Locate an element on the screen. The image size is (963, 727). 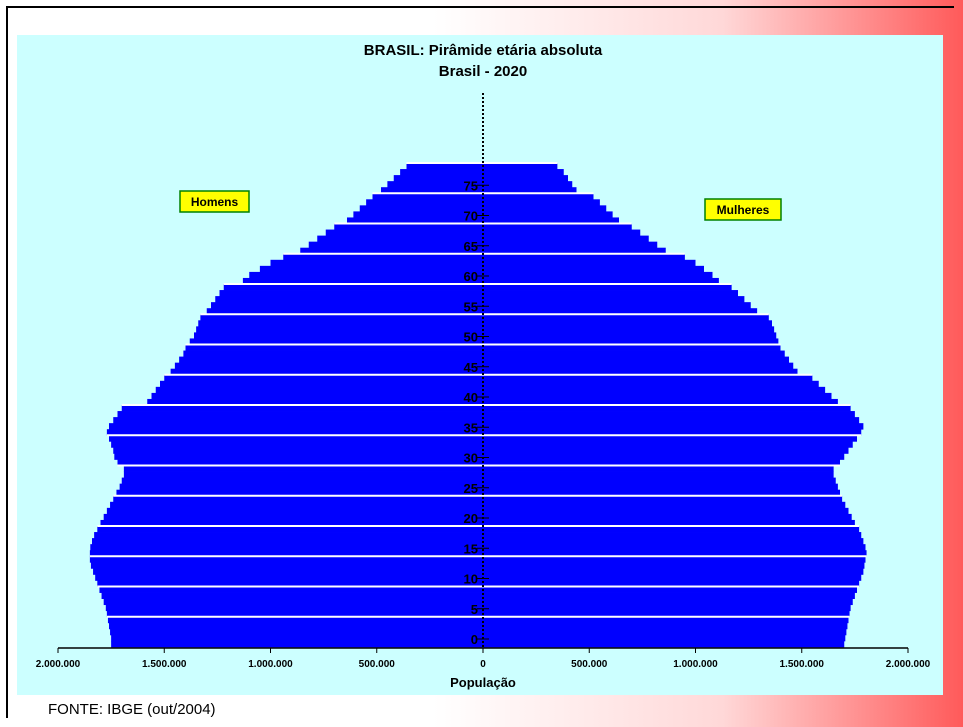
legend-mulheres-box is located at coordinates (743, 209).